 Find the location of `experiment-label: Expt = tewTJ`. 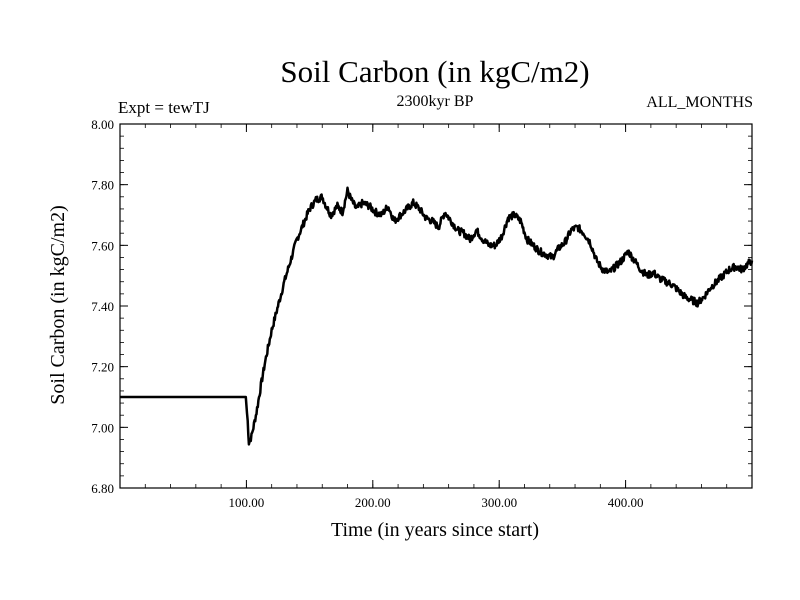

experiment-label: Expt = tewTJ is located at coordinates (164, 107).